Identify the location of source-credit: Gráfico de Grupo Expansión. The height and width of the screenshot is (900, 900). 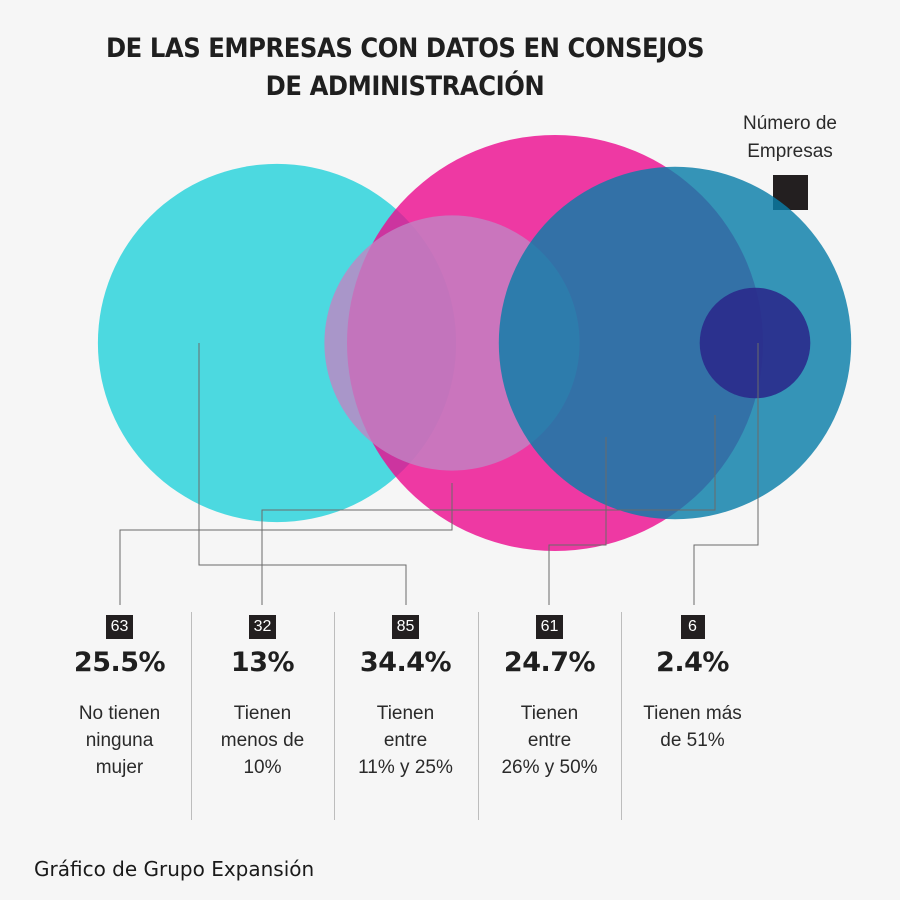
(174, 869).